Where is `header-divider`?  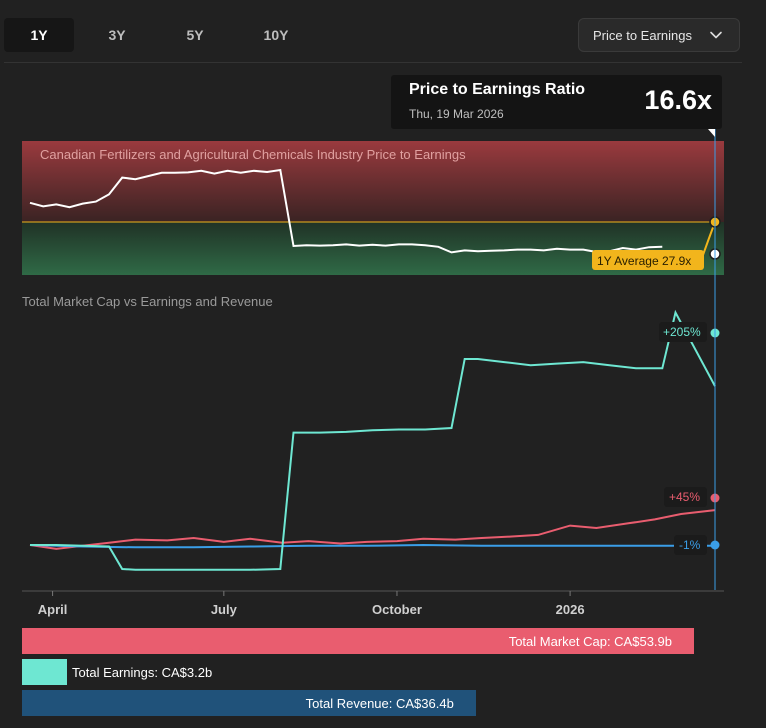
header-divider is located at coordinates (373, 62).